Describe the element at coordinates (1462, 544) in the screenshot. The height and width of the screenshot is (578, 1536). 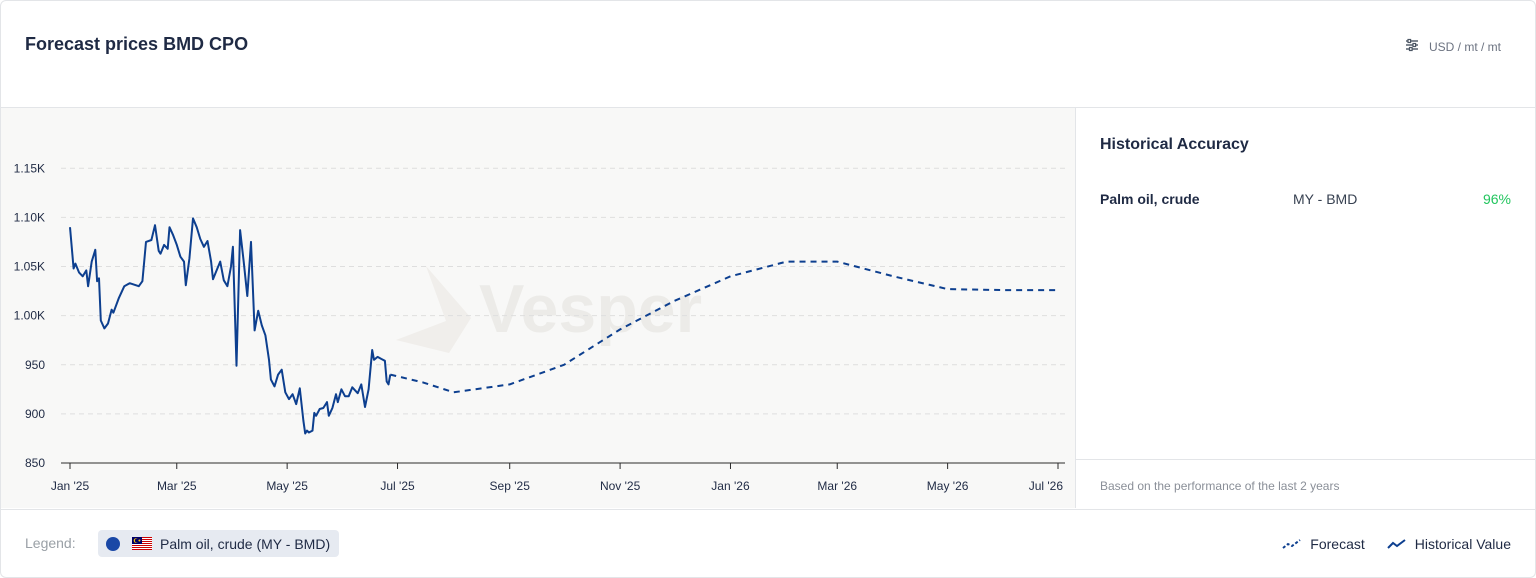
I see `legend-historical-label: Historical Value` at that location.